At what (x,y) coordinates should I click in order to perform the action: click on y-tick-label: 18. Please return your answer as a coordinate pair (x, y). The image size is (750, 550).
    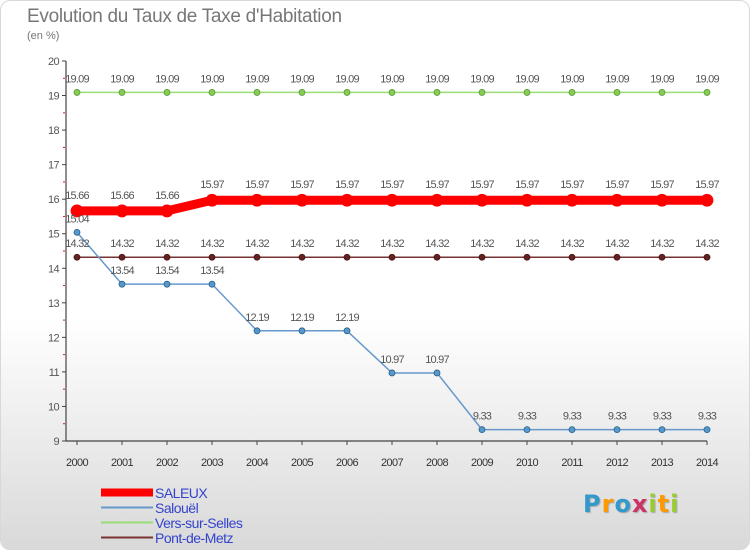
    Looking at the image, I should click on (54, 131).